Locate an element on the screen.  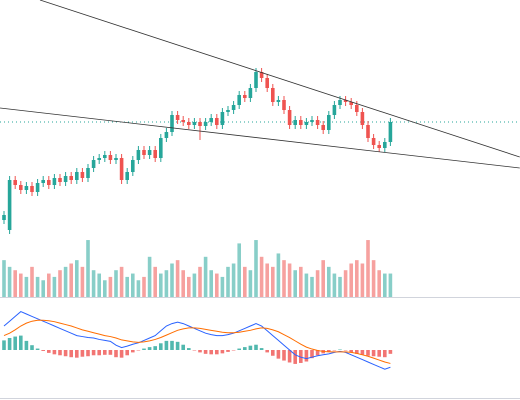
macd-line is located at coordinates (197, 340).